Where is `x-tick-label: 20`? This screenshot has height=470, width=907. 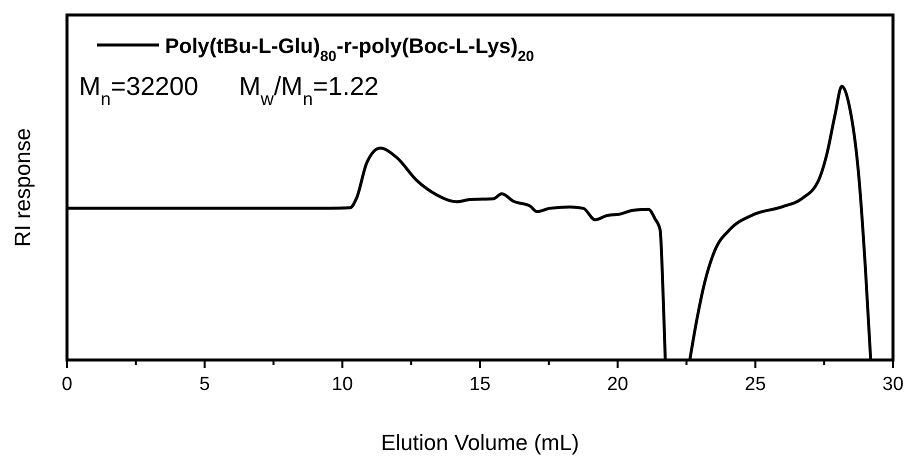
x-tick-label: 20 is located at coordinates (617, 384).